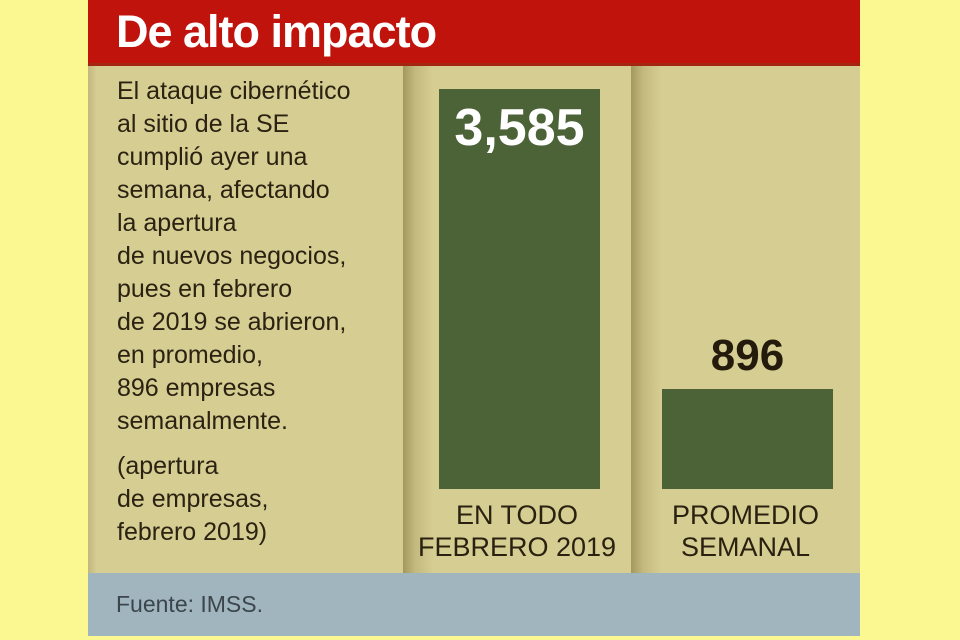 The height and width of the screenshot is (640, 960). Describe the element at coordinates (747, 439) in the screenshot. I see `bar-weekly-average` at that location.